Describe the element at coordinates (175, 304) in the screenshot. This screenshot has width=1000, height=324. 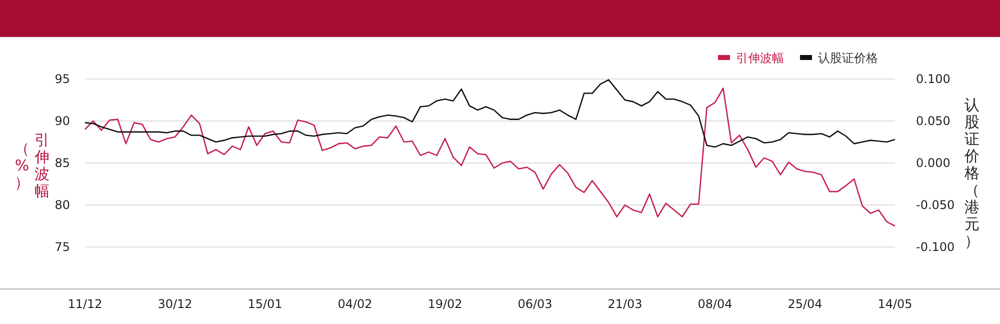
I see `x-tick-label: 30/12` at that location.